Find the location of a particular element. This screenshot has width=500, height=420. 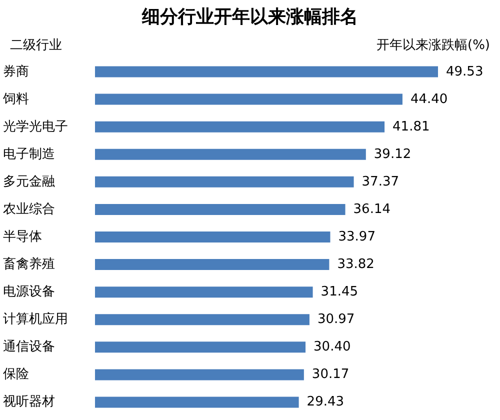

data-label: 37.37 is located at coordinates (381, 182).